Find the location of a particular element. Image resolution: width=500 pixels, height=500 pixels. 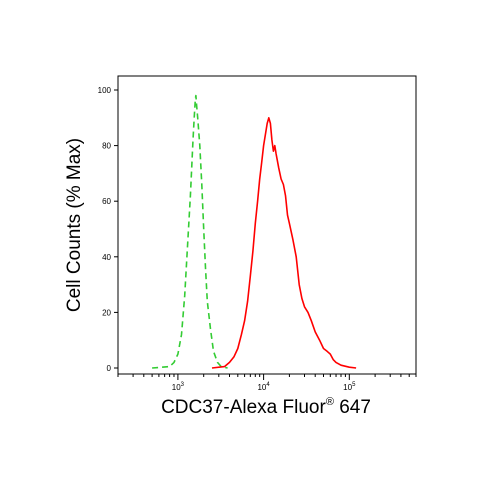

y-tick-label: 40 is located at coordinates (106, 257).